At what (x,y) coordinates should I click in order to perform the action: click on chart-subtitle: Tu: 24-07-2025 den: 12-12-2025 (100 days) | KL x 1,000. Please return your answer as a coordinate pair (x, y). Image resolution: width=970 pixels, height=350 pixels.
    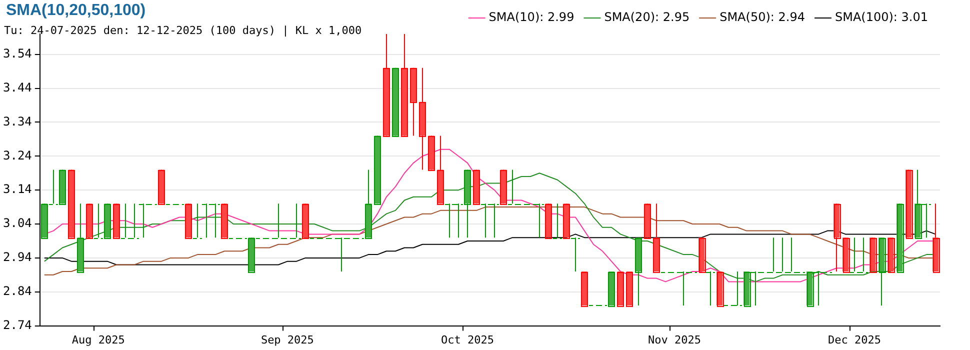
    Looking at the image, I should click on (183, 30).